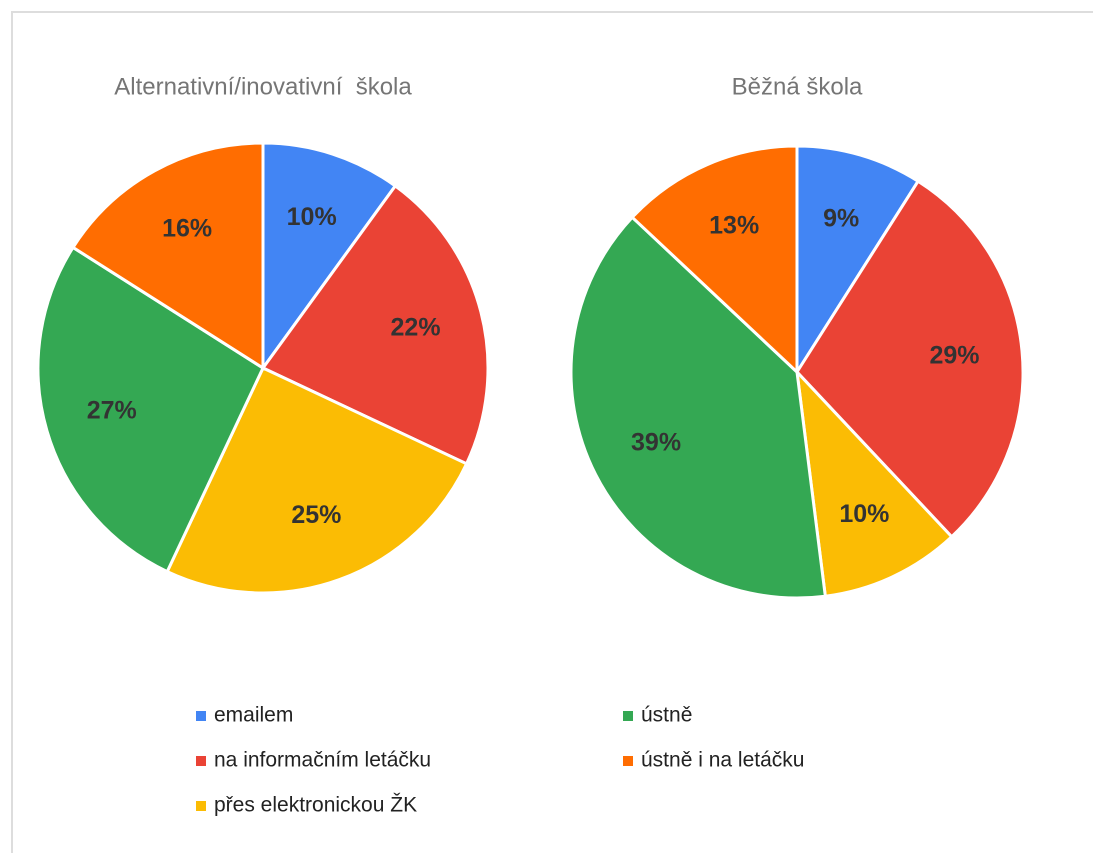  I want to click on data-label: 16%, so click(187, 229).